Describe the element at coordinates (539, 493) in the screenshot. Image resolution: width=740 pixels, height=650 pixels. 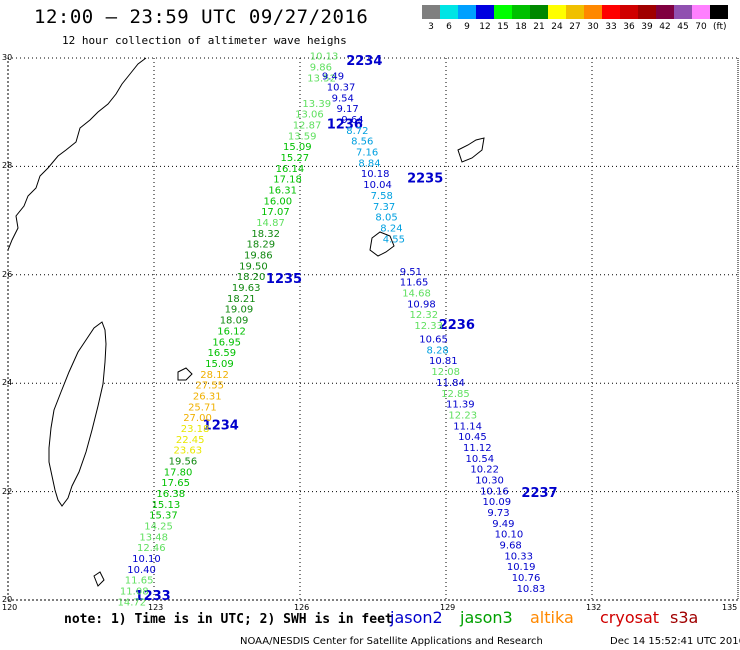
I see `pass-number-label: 2237` at that location.